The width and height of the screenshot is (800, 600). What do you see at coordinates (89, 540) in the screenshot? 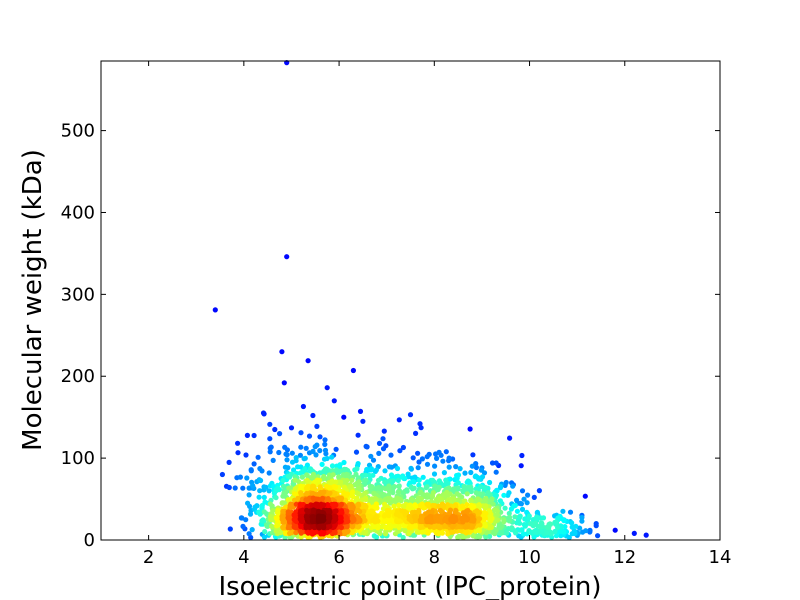
I see `y-tick-label: 0` at bounding box center [89, 540].